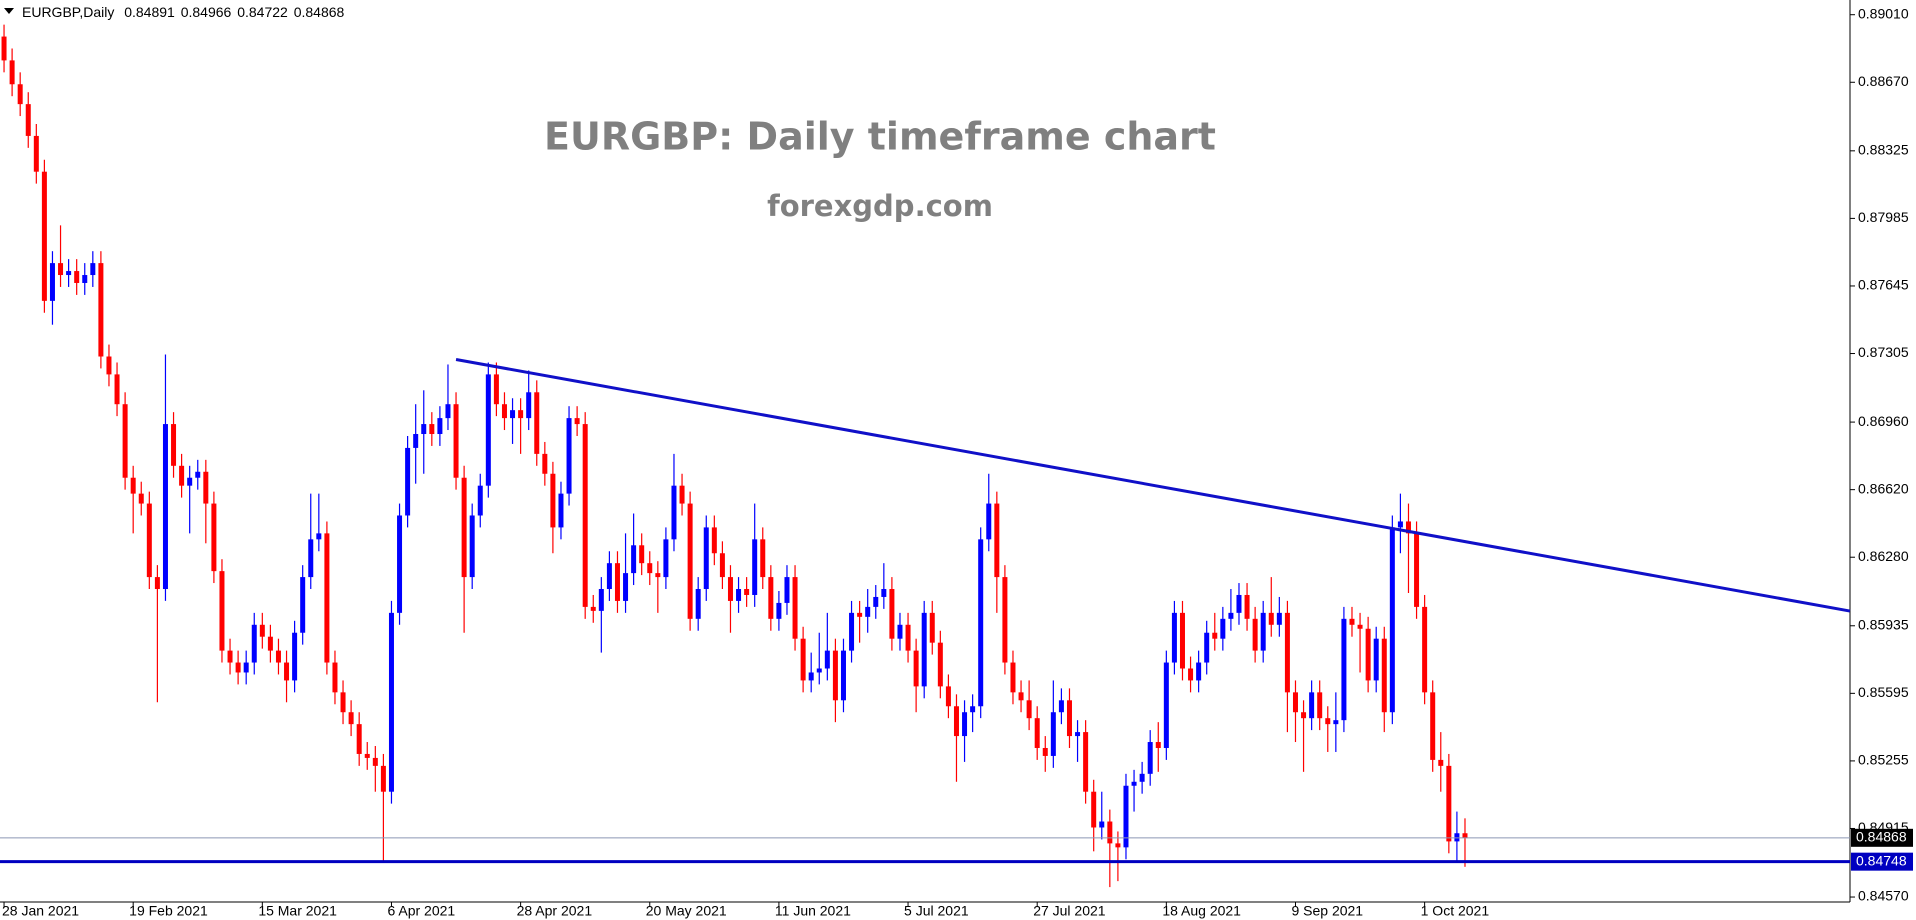 This screenshot has width=1916, height=920. What do you see at coordinates (1883, 624) in the screenshot?
I see `y-tick-label: 0.85935` at bounding box center [1883, 624].